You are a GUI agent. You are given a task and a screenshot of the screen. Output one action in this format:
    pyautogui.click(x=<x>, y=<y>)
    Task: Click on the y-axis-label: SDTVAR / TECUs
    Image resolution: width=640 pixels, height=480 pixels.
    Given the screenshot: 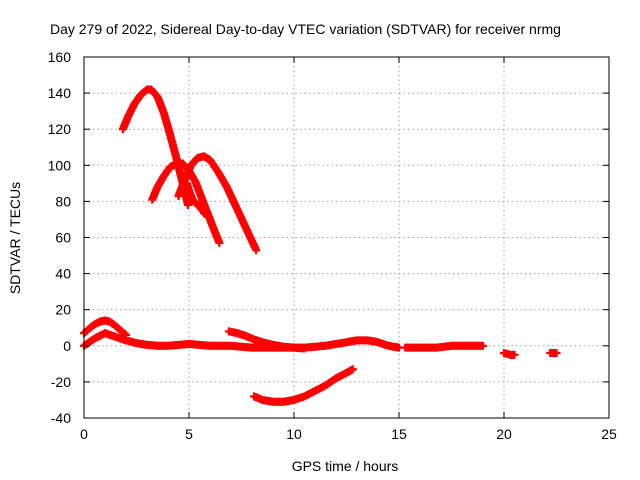 What is the action you would take?
    pyautogui.click(x=15, y=238)
    